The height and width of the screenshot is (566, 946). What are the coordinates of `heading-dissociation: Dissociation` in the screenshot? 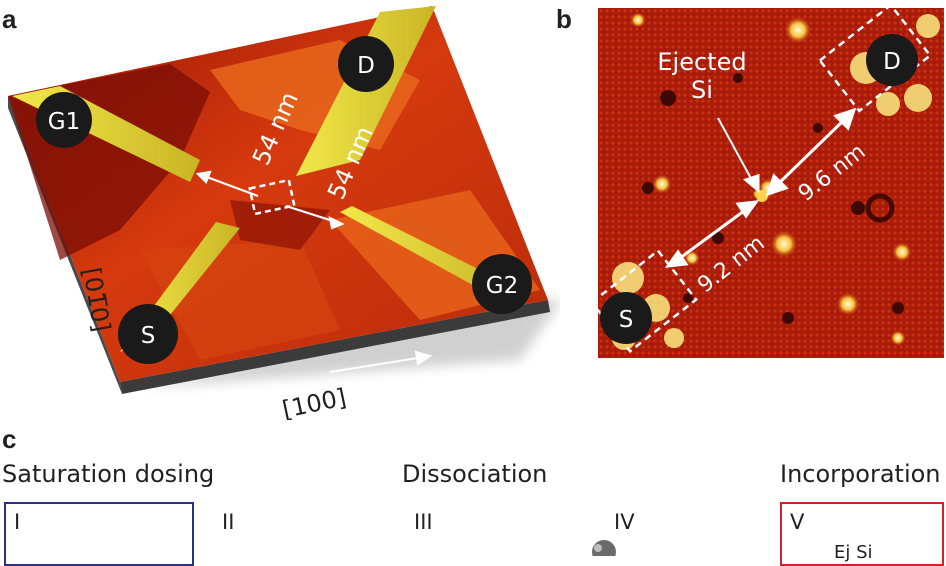 It's located at (475, 474).